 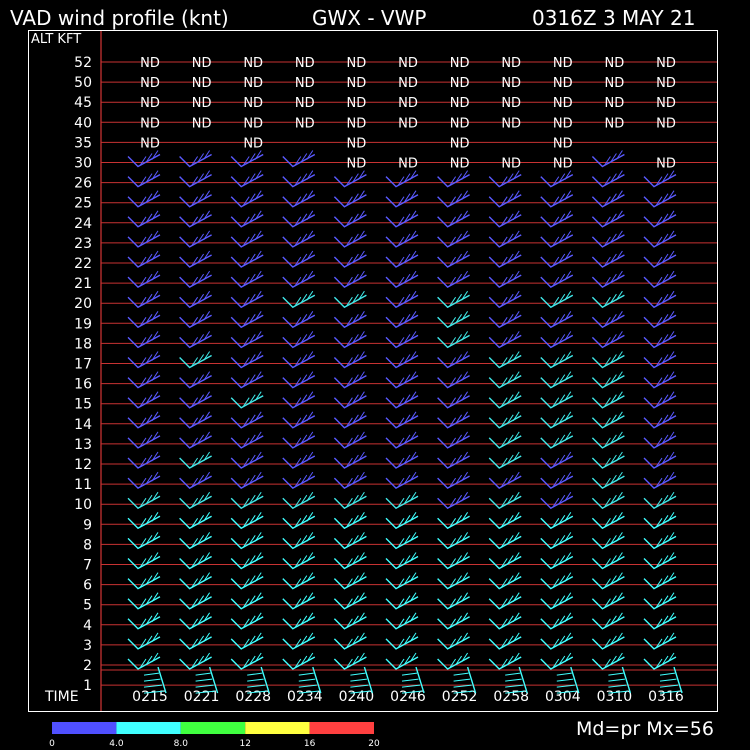 What do you see at coordinates (83, 365) in the screenshot?
I see `altitude-label-17: 17` at bounding box center [83, 365].